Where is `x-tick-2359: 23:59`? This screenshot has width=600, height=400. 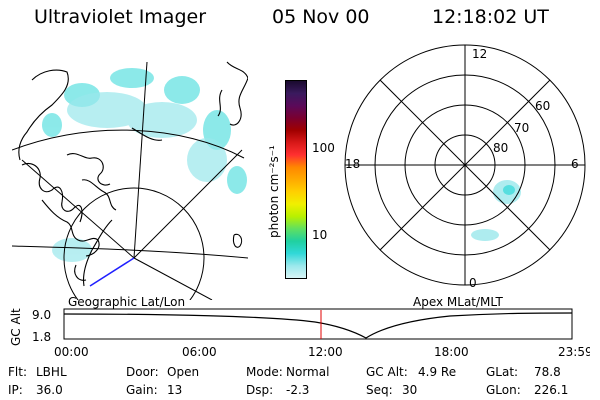
x-tick-2359: 23:59 is located at coordinates (574, 352).